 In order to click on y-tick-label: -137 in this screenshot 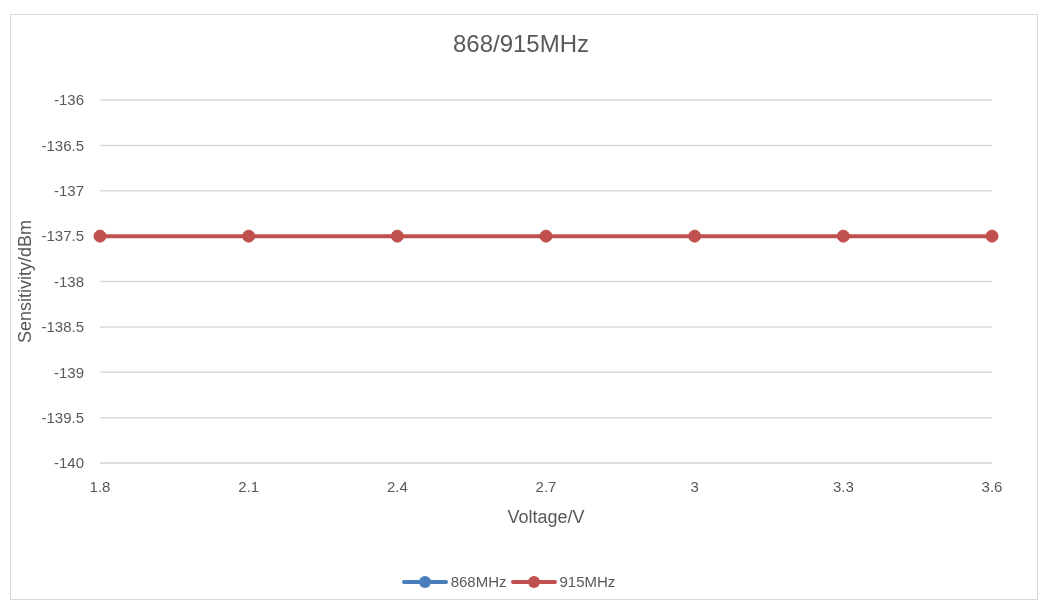, I will do `click(68, 191)`.